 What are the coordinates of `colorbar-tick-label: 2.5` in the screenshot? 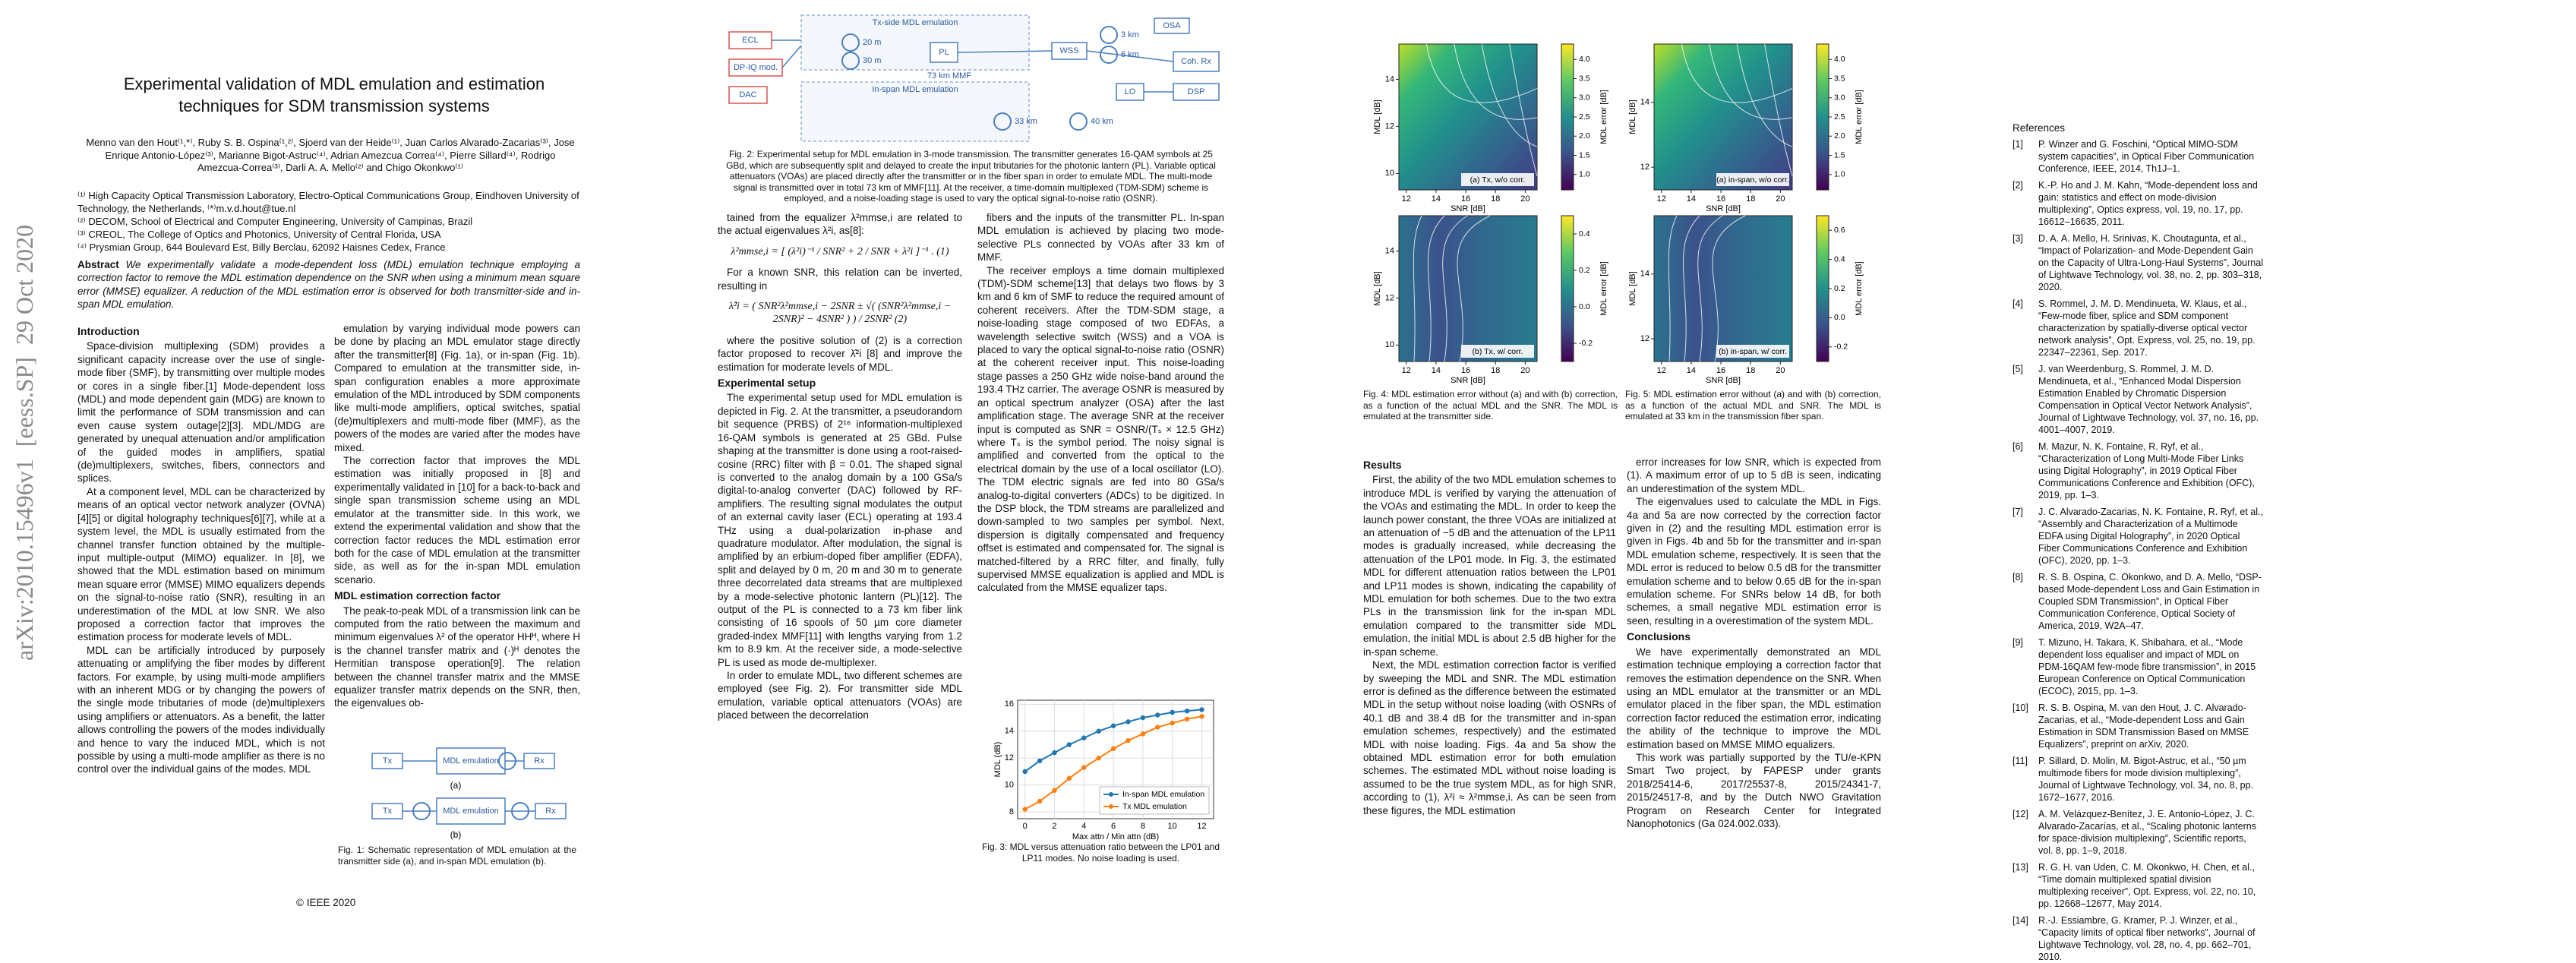 It's located at (1584, 117).